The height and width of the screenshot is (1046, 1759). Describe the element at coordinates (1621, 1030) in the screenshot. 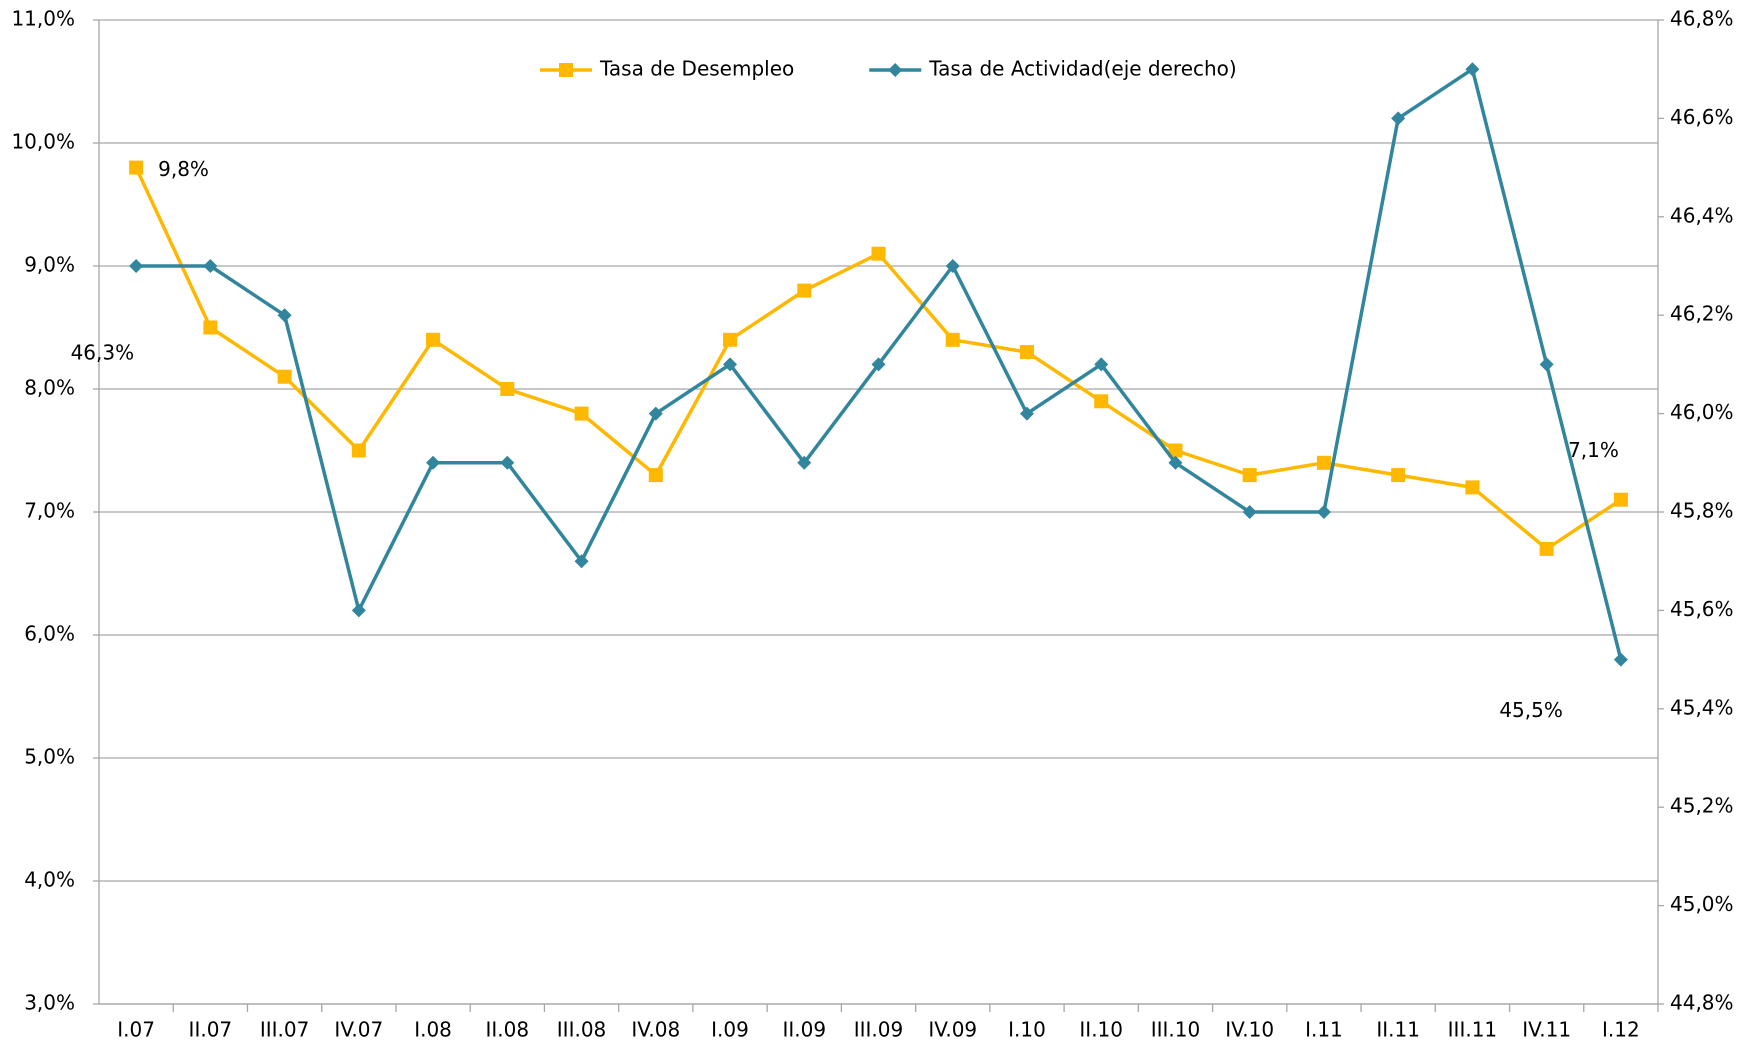

I see `x-tick-label: I.12` at that location.